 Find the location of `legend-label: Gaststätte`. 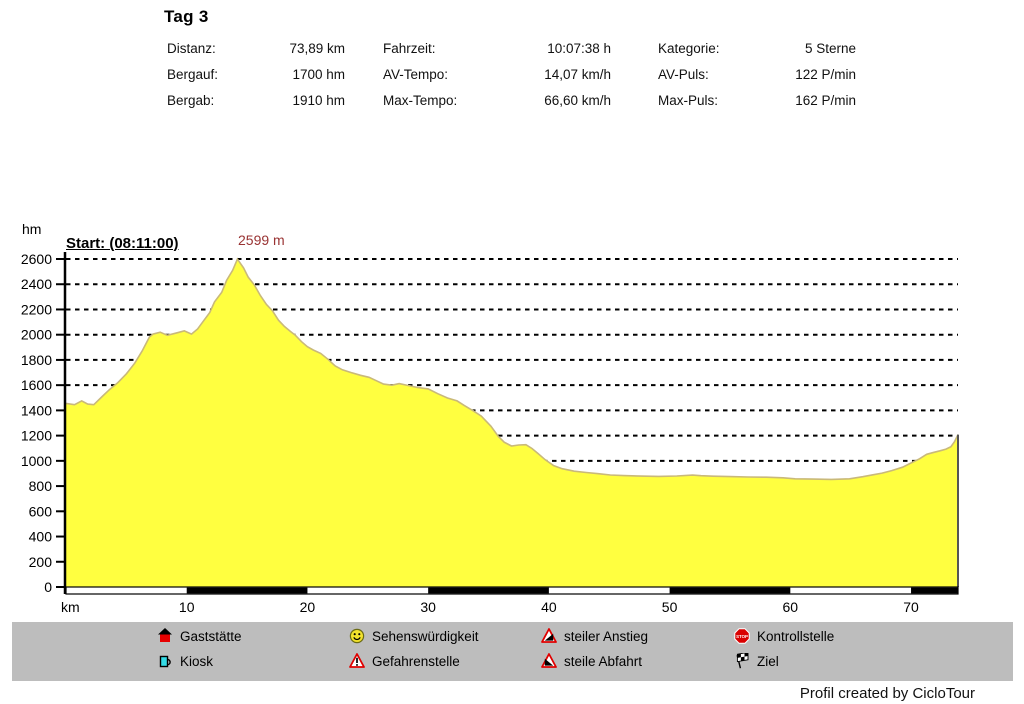

legend-label: Gaststätte is located at coordinates (211, 636).